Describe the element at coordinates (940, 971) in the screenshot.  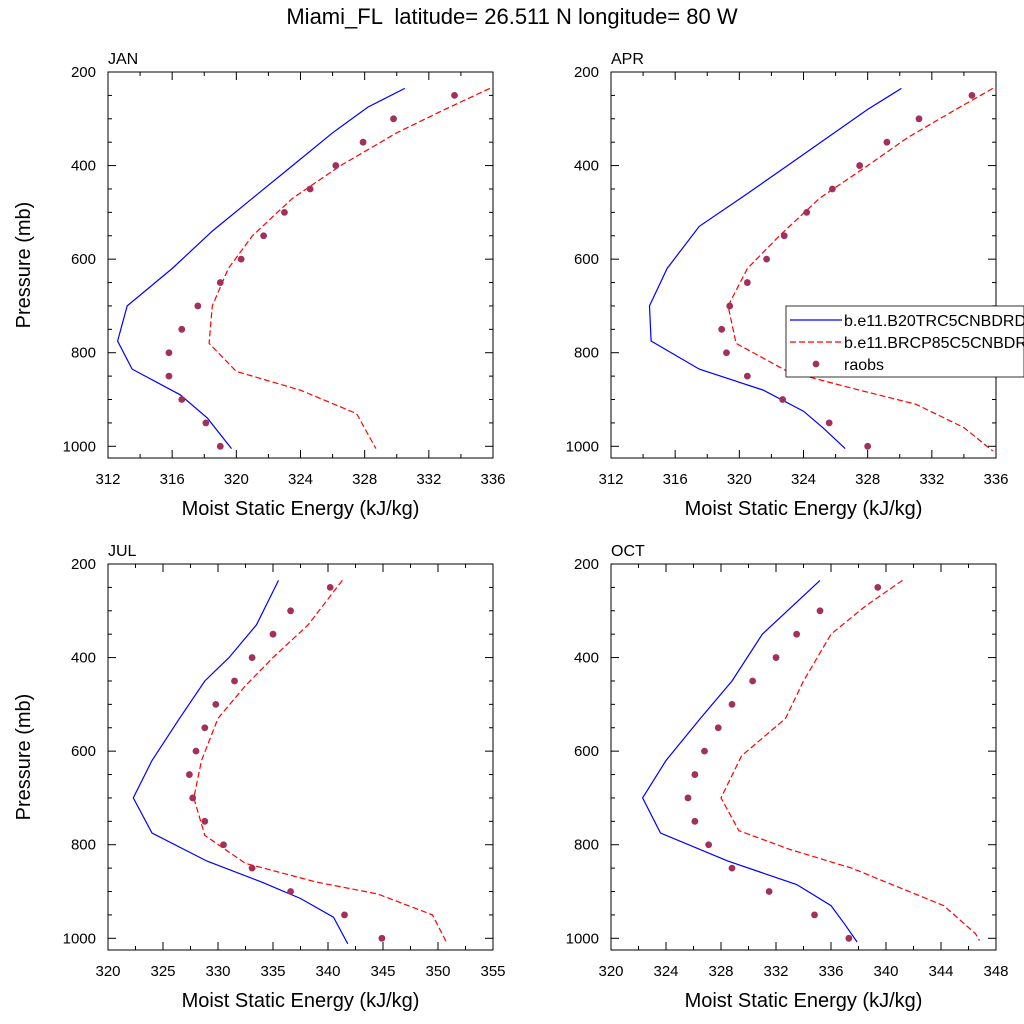
I see `x-tick-label: 344` at that location.